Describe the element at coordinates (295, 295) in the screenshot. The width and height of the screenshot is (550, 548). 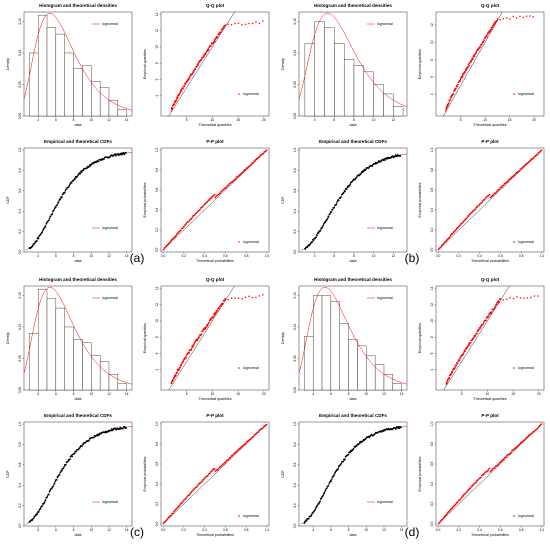
I see `y-tick-label: 0.15` at that location.